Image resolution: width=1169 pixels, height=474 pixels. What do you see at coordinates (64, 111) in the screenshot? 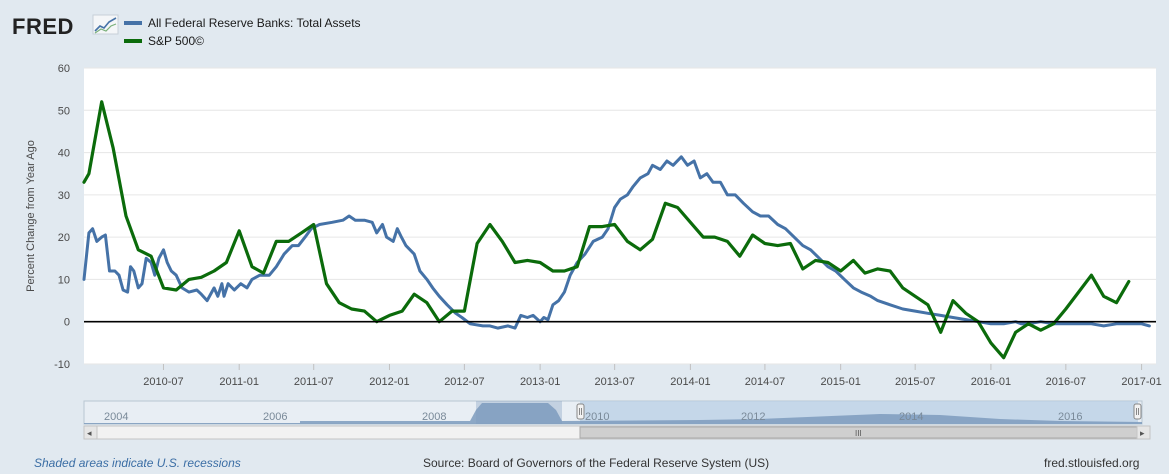
I see `y-tick-label: 50` at bounding box center [64, 111].